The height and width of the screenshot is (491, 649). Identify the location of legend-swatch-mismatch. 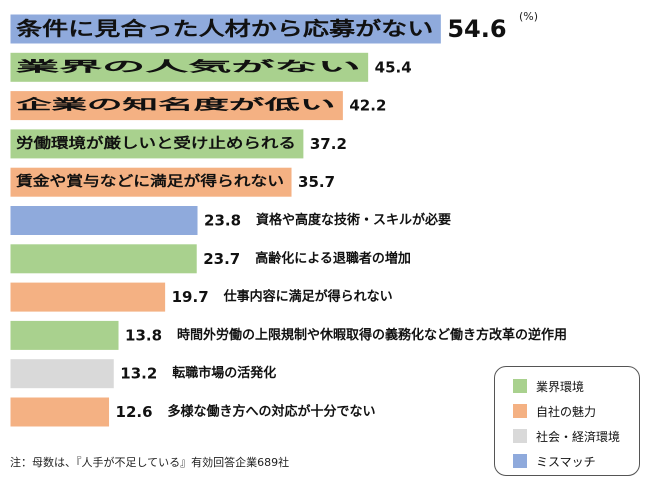
(520, 461).